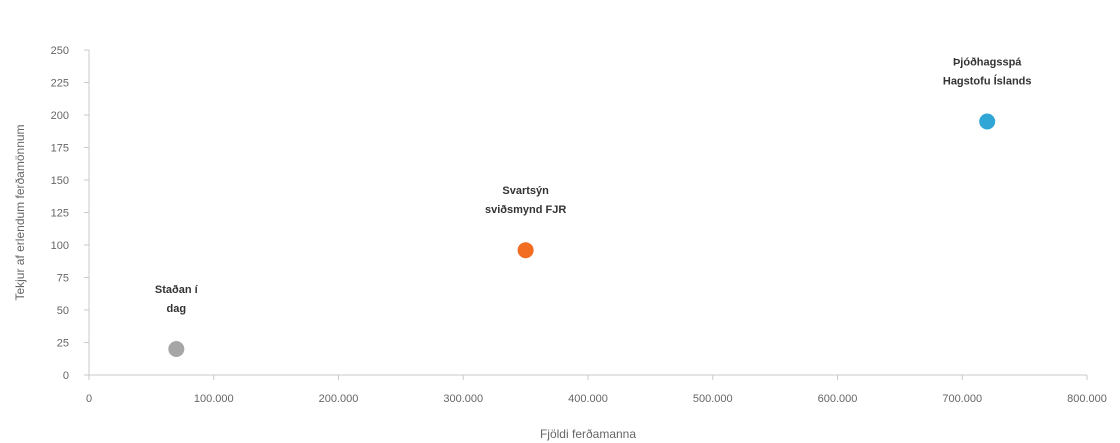 Image resolution: width=1120 pixels, height=443 pixels. What do you see at coordinates (214, 399) in the screenshot?
I see `x-tick-label: 100.000` at bounding box center [214, 399].